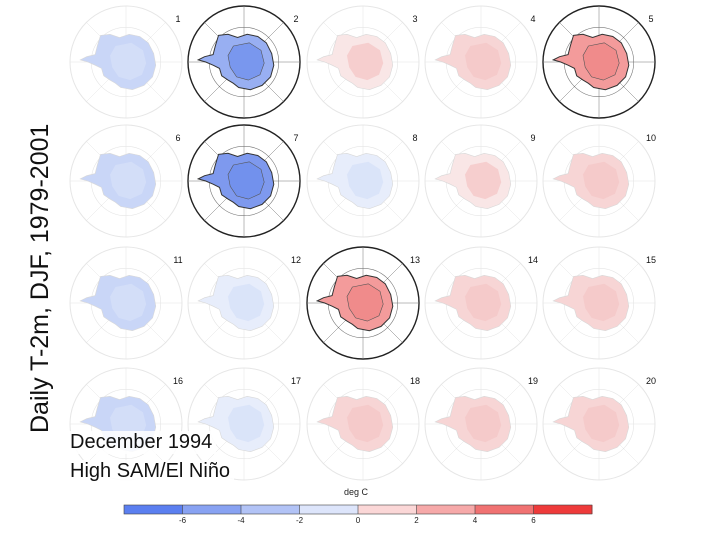 The image size is (720, 540). I want to click on panel-number-label: 14, so click(533, 260).